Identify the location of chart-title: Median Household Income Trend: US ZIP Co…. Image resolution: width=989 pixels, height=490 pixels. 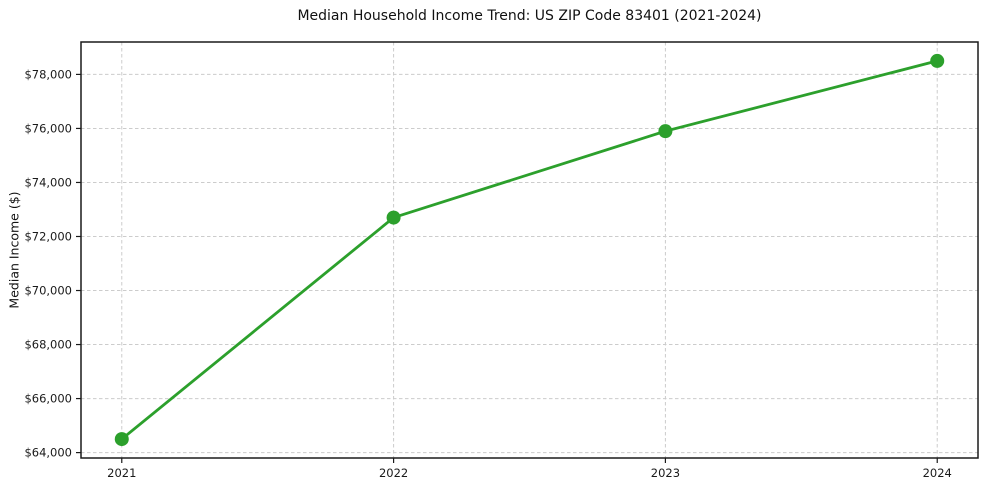
(529, 16).